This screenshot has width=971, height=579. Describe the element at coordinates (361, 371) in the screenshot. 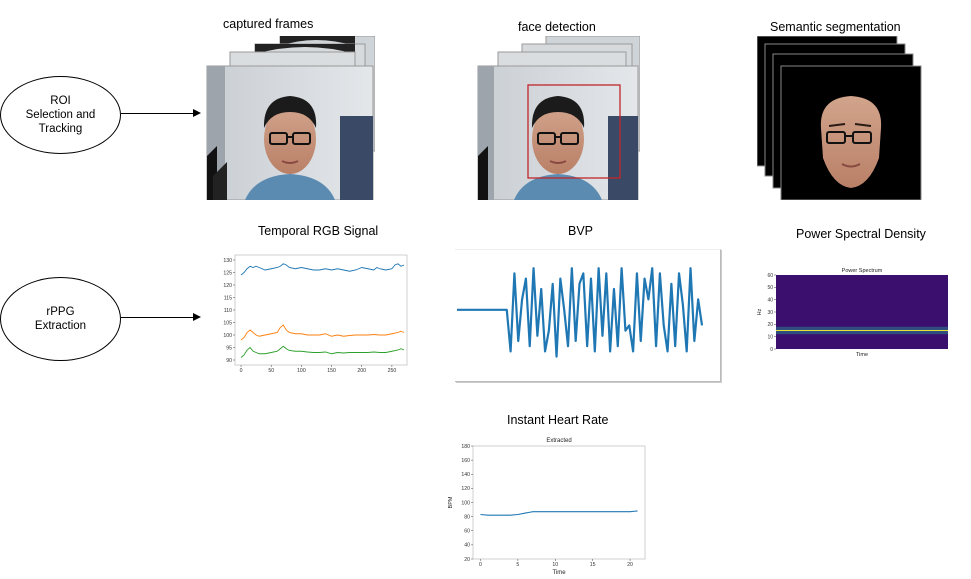

I see `x-tick-label: 200` at that location.